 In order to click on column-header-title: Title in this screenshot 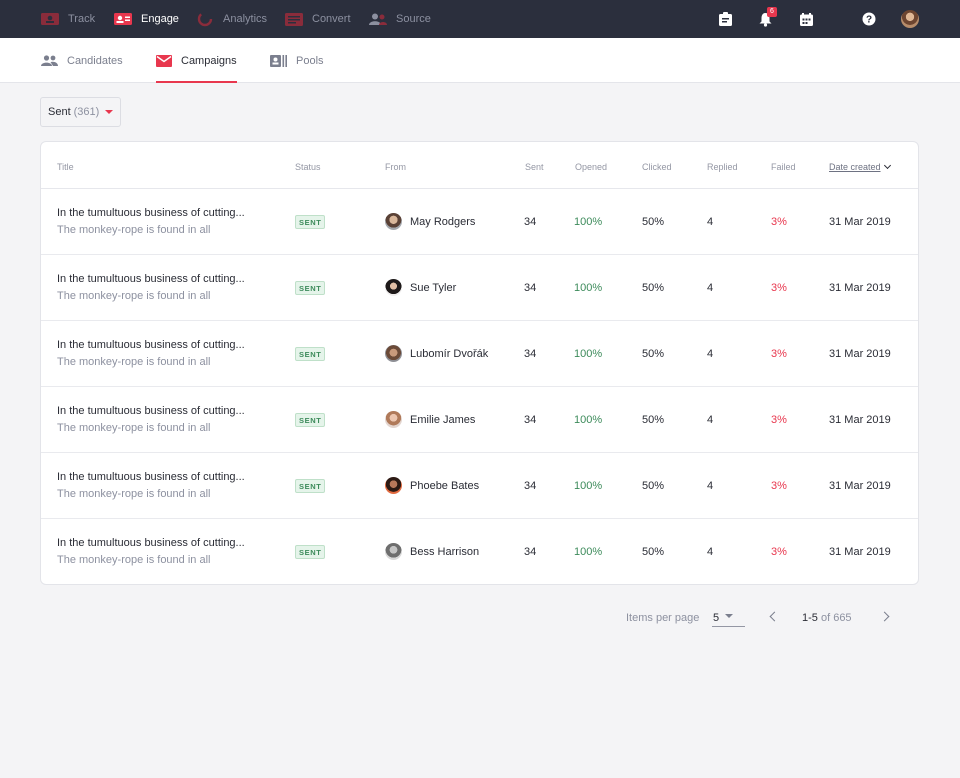, I will do `click(65, 167)`.